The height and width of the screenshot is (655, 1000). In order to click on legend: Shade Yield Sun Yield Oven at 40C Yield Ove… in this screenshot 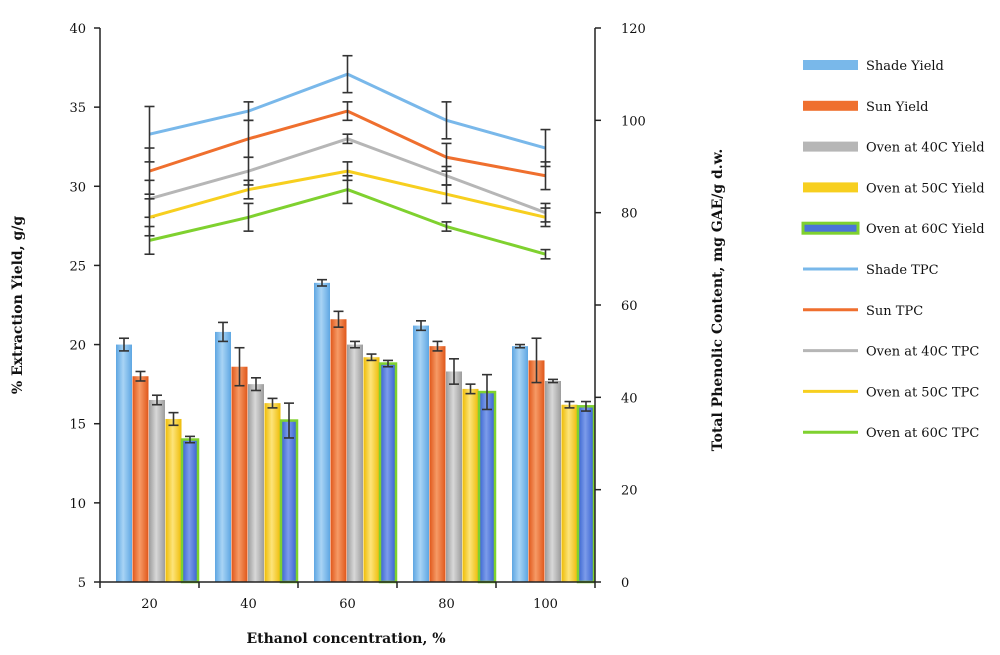, I will do `click(893, 250)`.